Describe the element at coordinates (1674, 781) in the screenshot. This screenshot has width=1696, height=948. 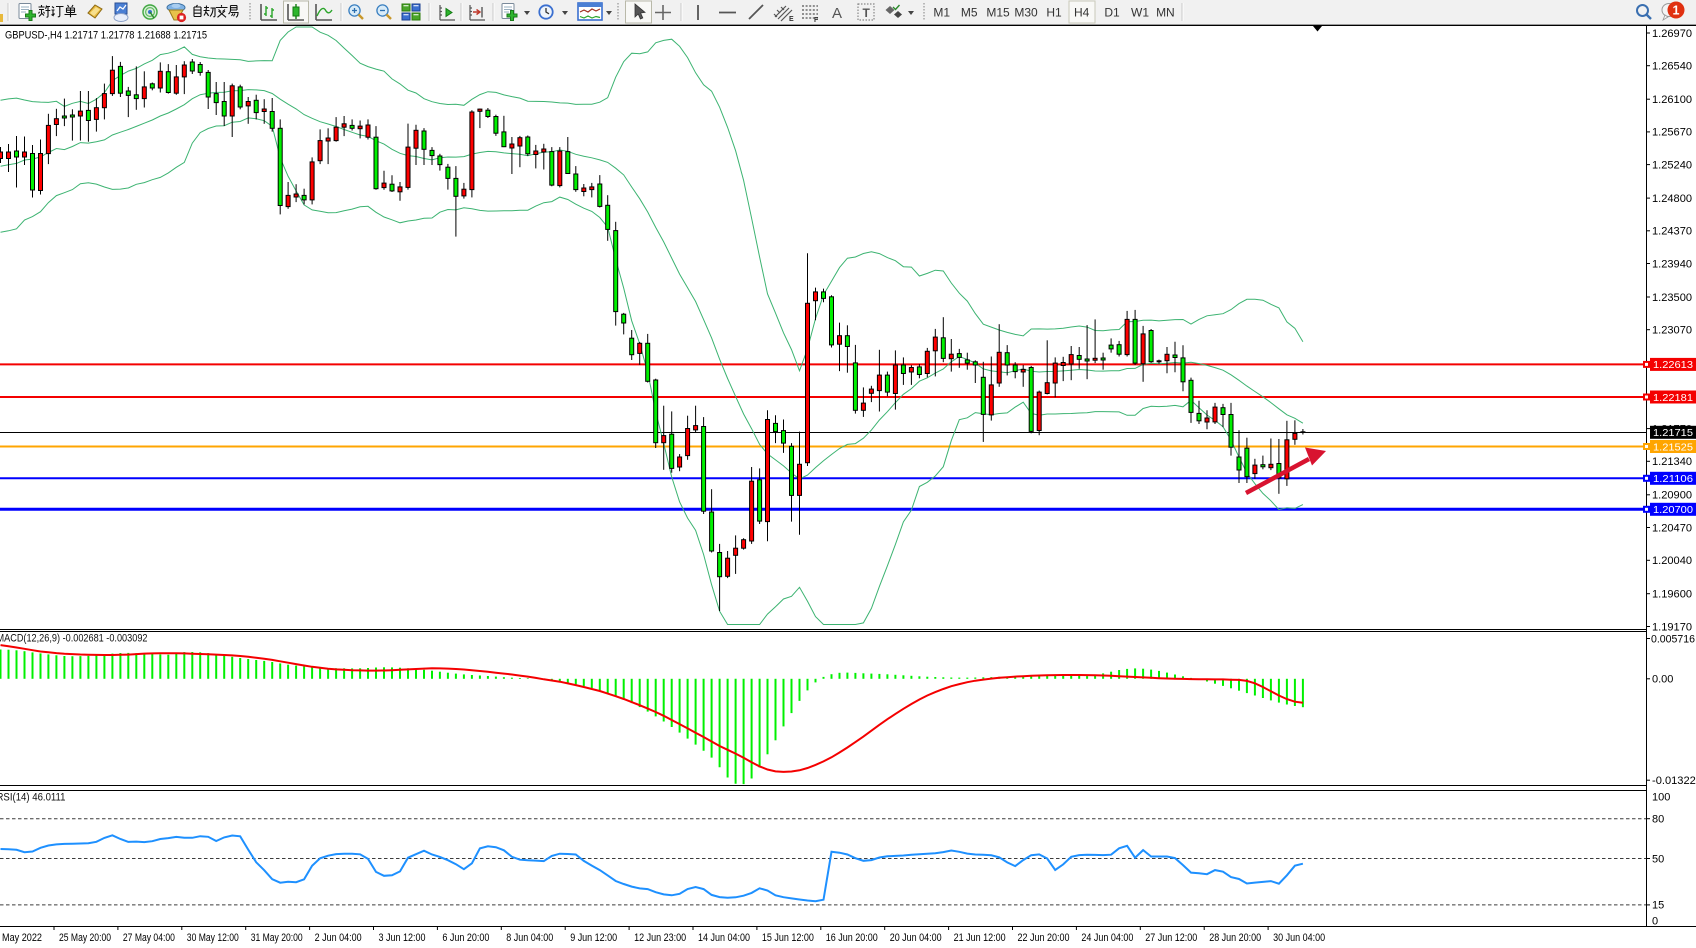
I see `svg-text: -0.013222` at that location.